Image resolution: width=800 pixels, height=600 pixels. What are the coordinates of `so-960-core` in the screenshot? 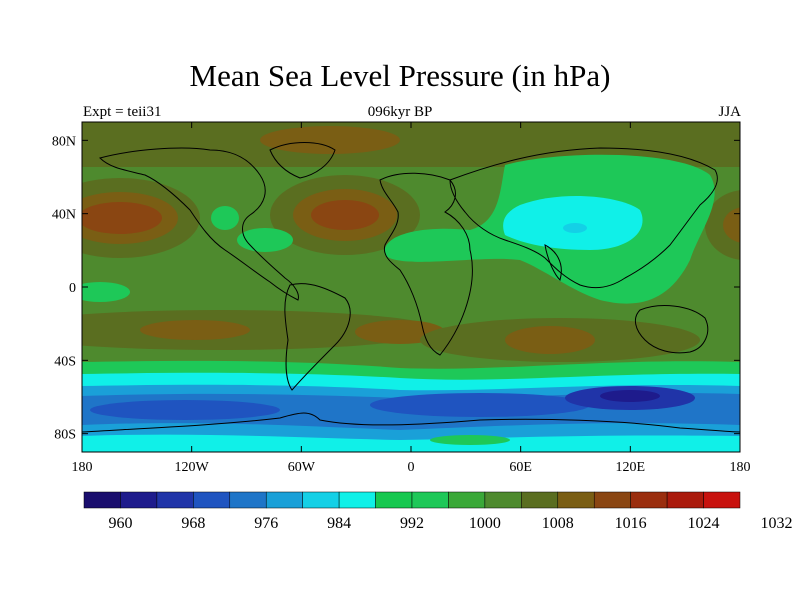 It's located at (630, 396).